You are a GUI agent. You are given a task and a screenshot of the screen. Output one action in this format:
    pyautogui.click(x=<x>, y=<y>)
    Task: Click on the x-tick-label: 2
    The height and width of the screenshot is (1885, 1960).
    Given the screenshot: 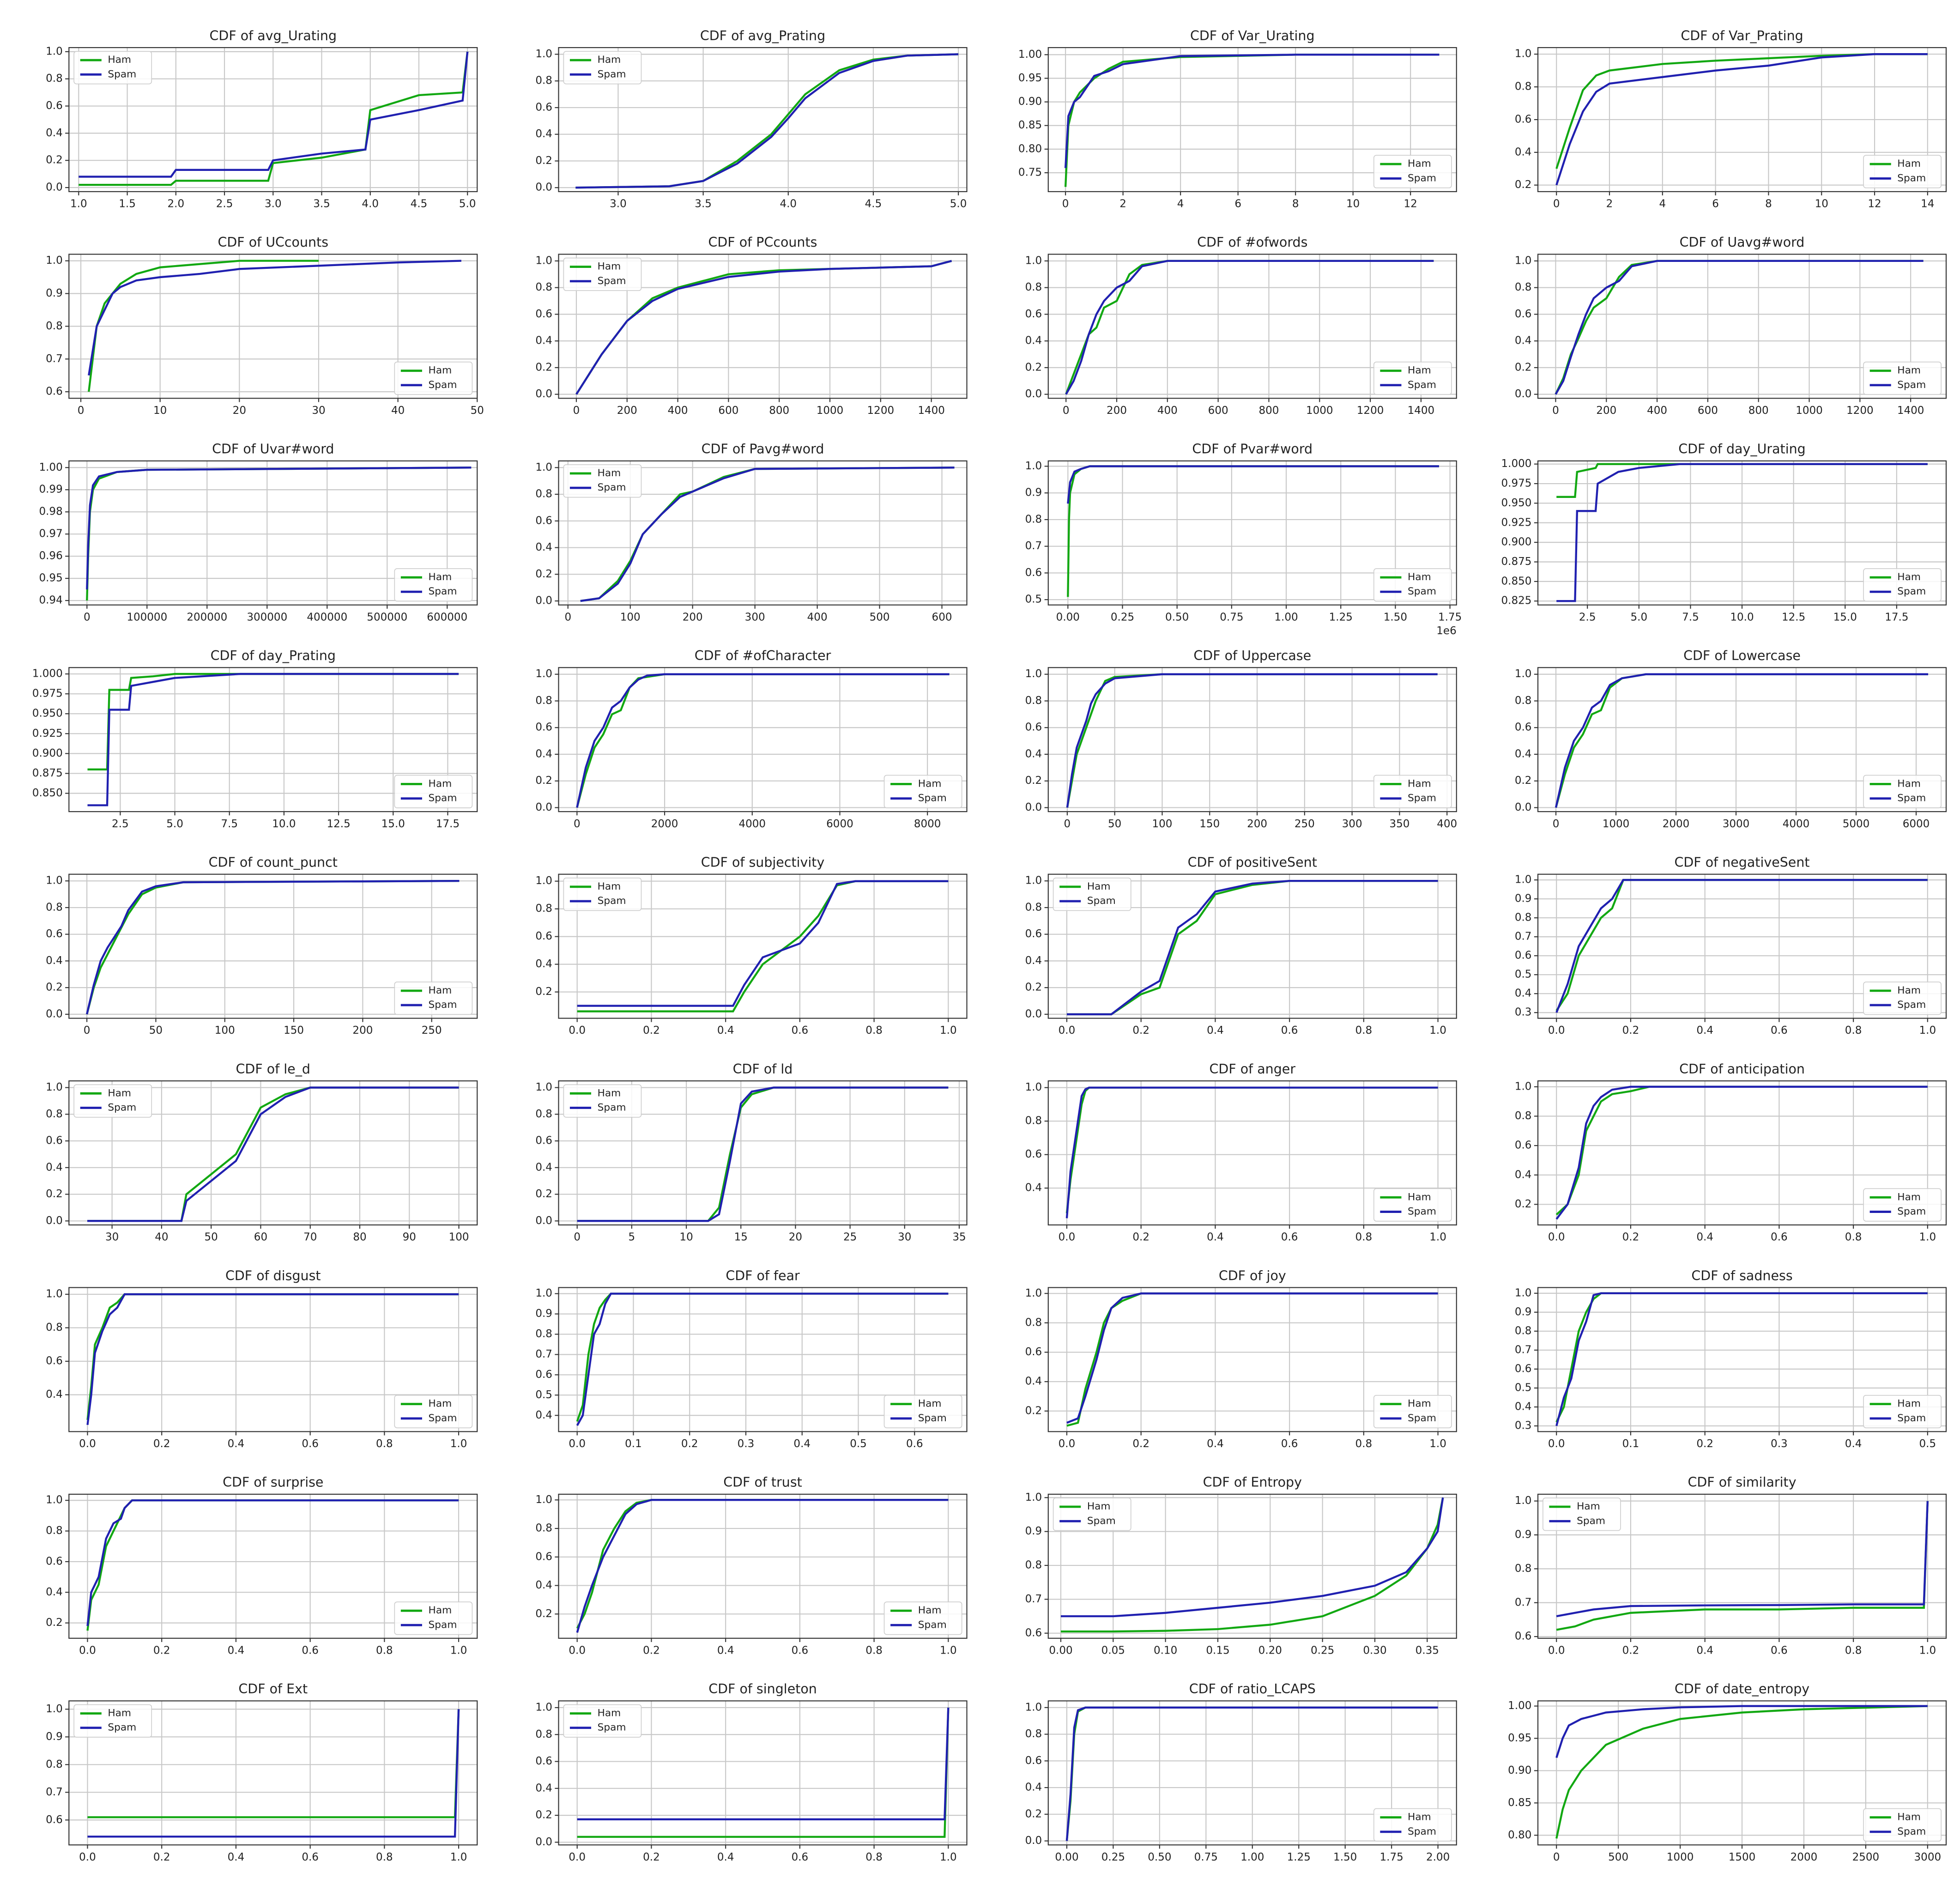 What is the action you would take?
    pyautogui.click(x=1609, y=204)
    